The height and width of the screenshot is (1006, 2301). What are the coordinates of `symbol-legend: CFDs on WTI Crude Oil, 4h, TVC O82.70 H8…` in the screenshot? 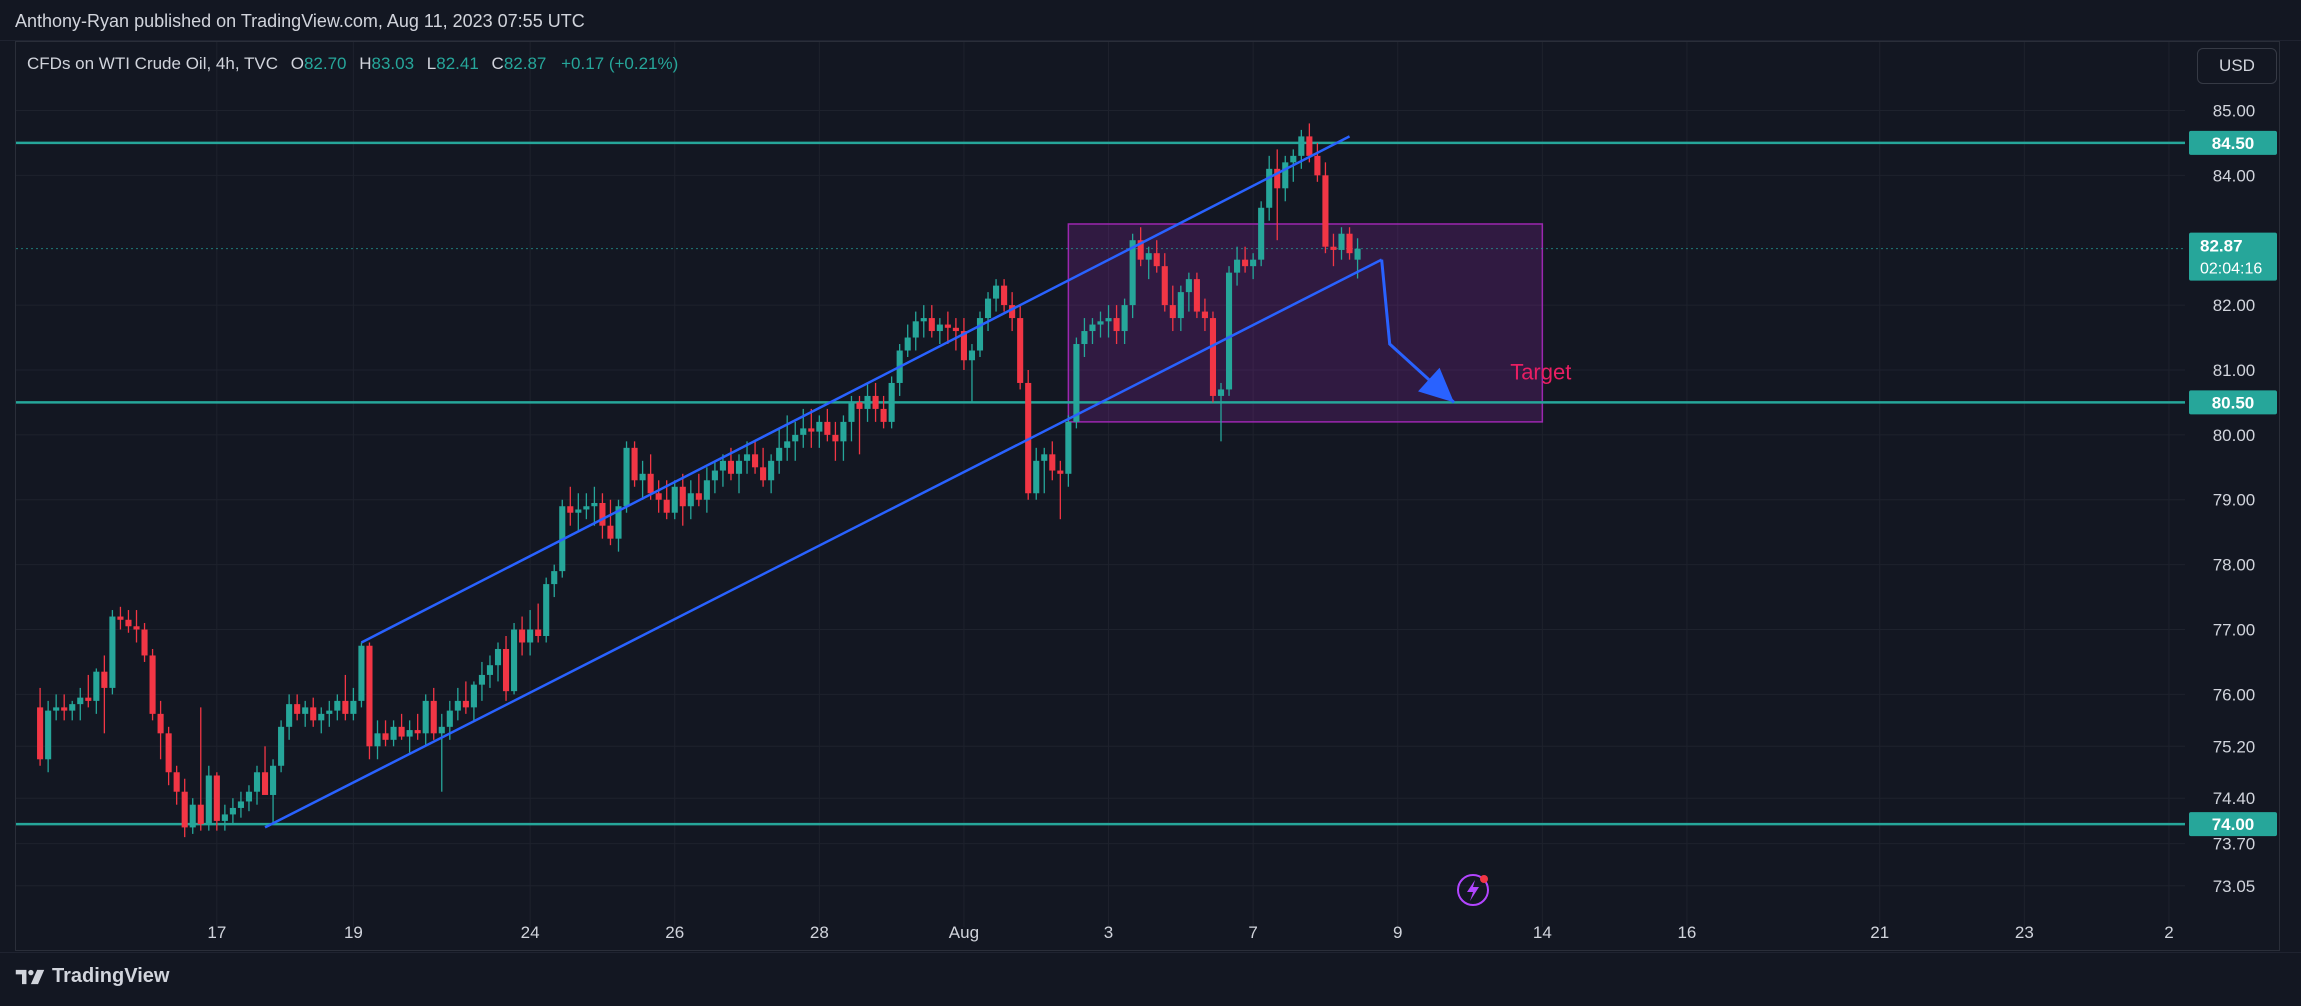 It's located at (352, 64).